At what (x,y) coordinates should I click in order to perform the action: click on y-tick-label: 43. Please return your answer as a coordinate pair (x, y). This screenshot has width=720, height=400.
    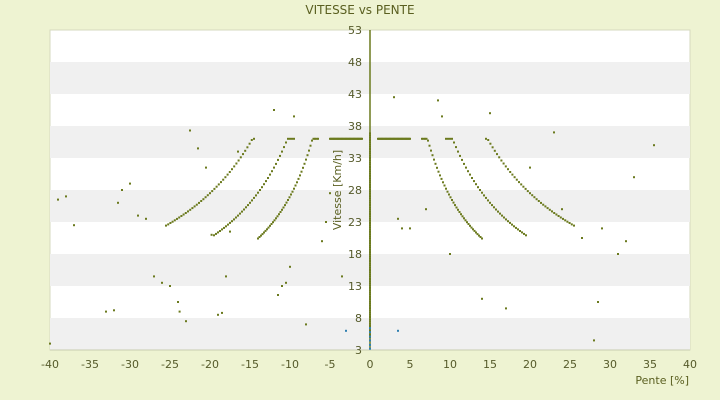
    Looking at the image, I should click on (355, 94).